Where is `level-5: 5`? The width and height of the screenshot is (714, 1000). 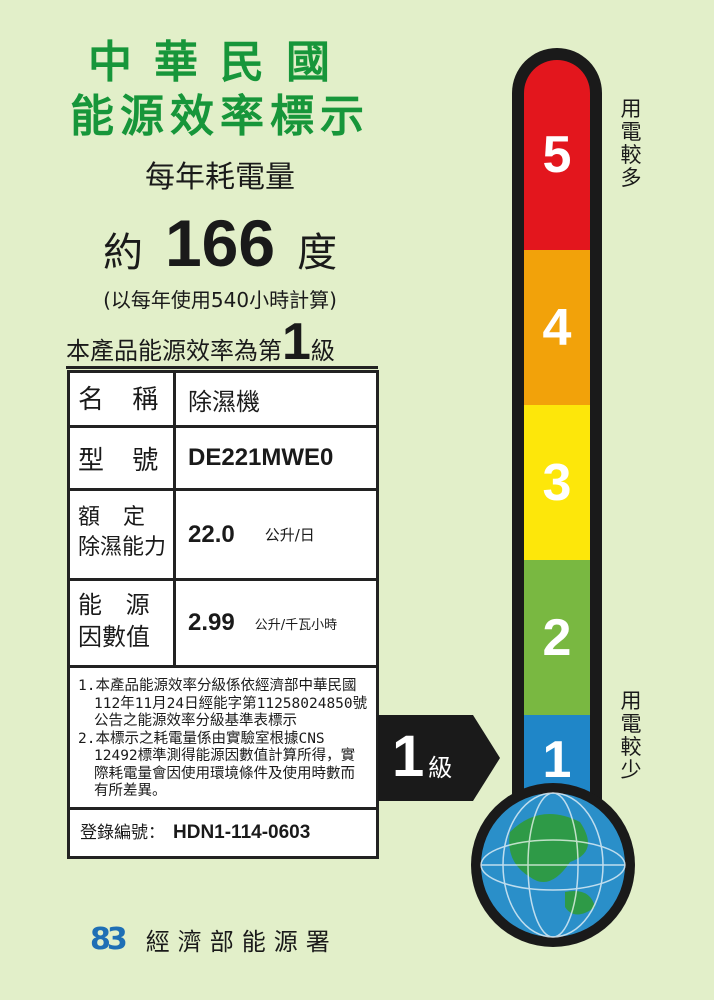
level-5: 5 is located at coordinates (557, 155).